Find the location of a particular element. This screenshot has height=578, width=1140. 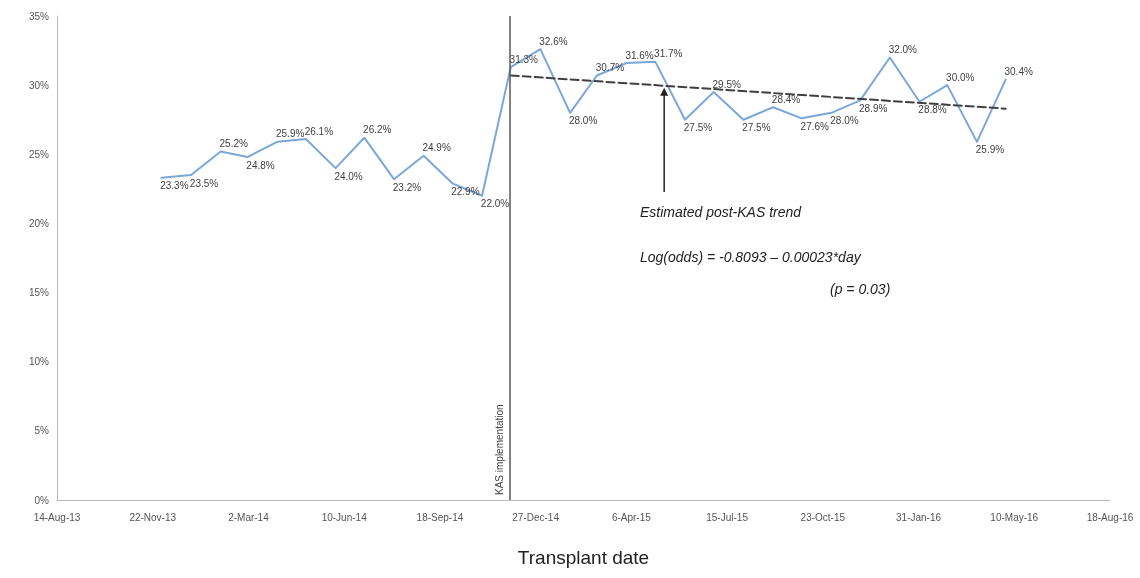

x-tick-label: 18-Sep-14 is located at coordinates (440, 517).